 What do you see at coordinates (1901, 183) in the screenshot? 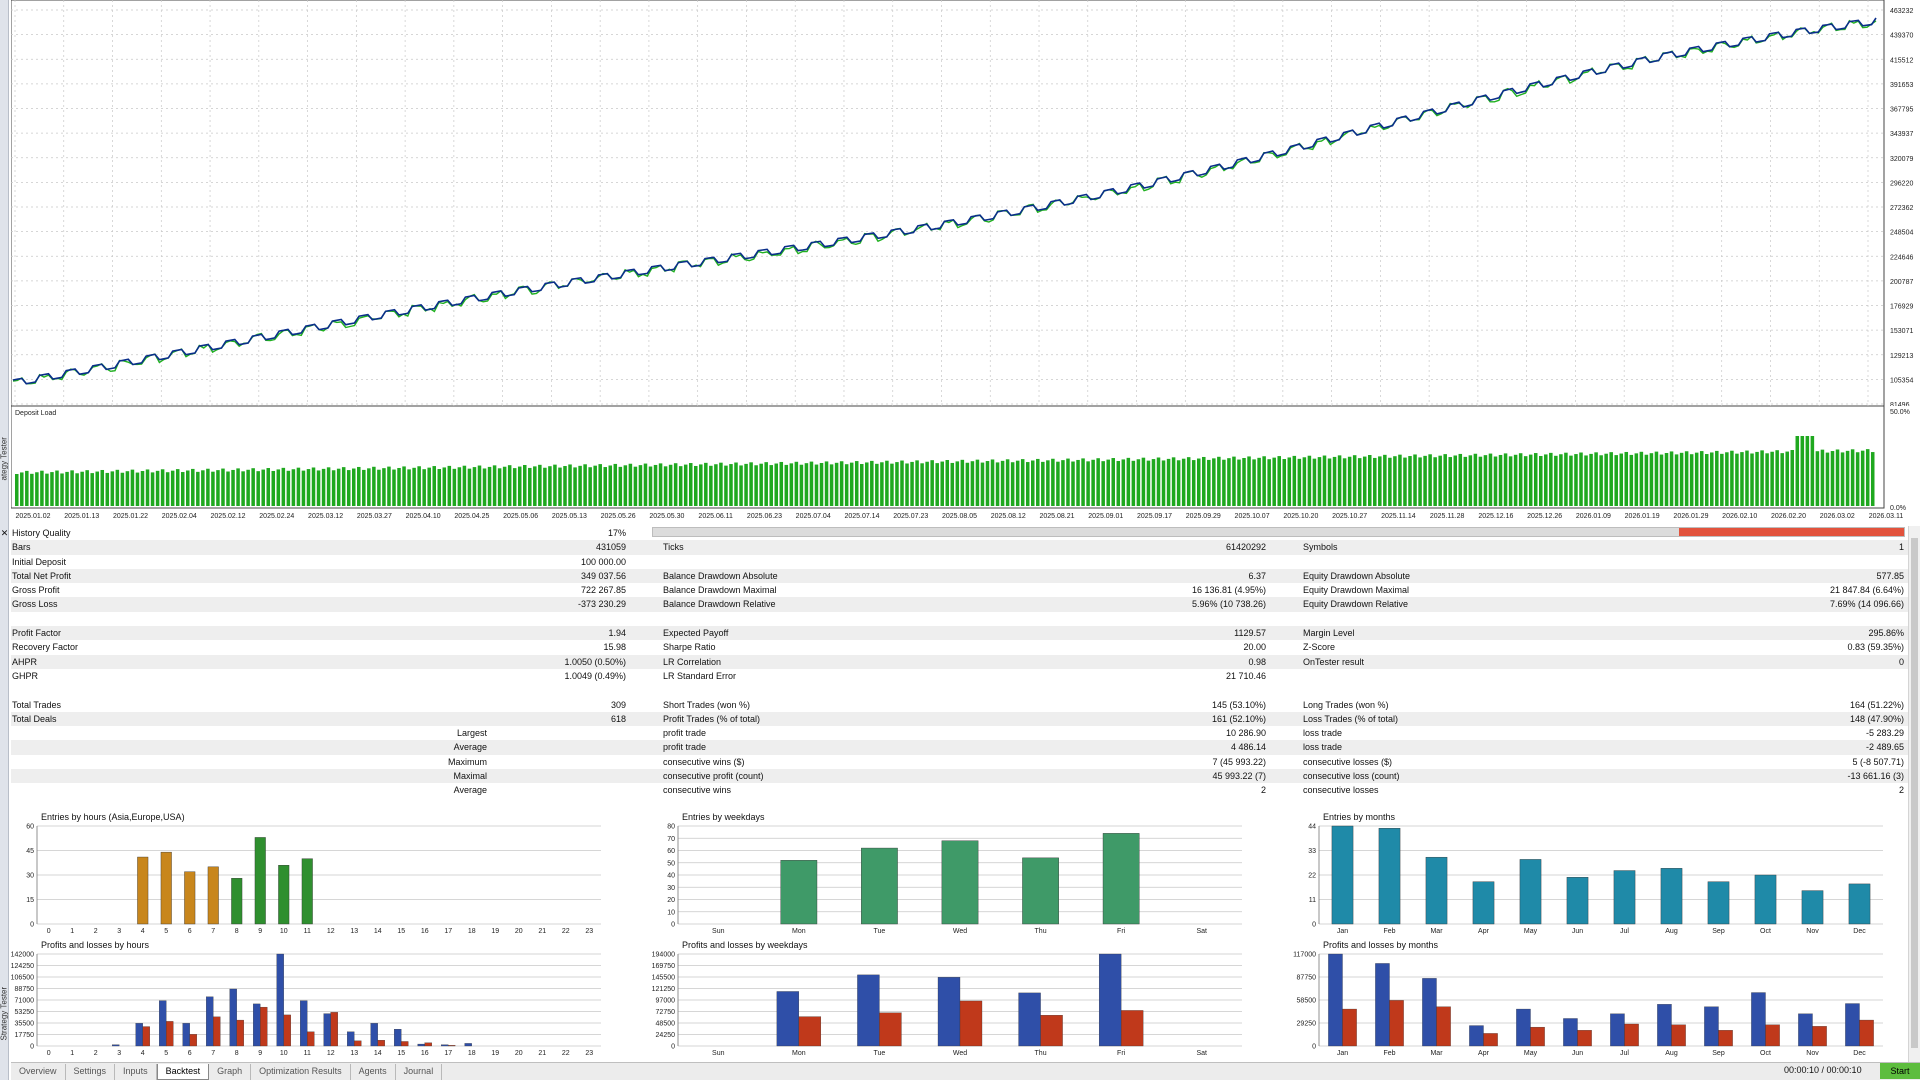
I see `y-tick-label: 296220` at bounding box center [1901, 183].